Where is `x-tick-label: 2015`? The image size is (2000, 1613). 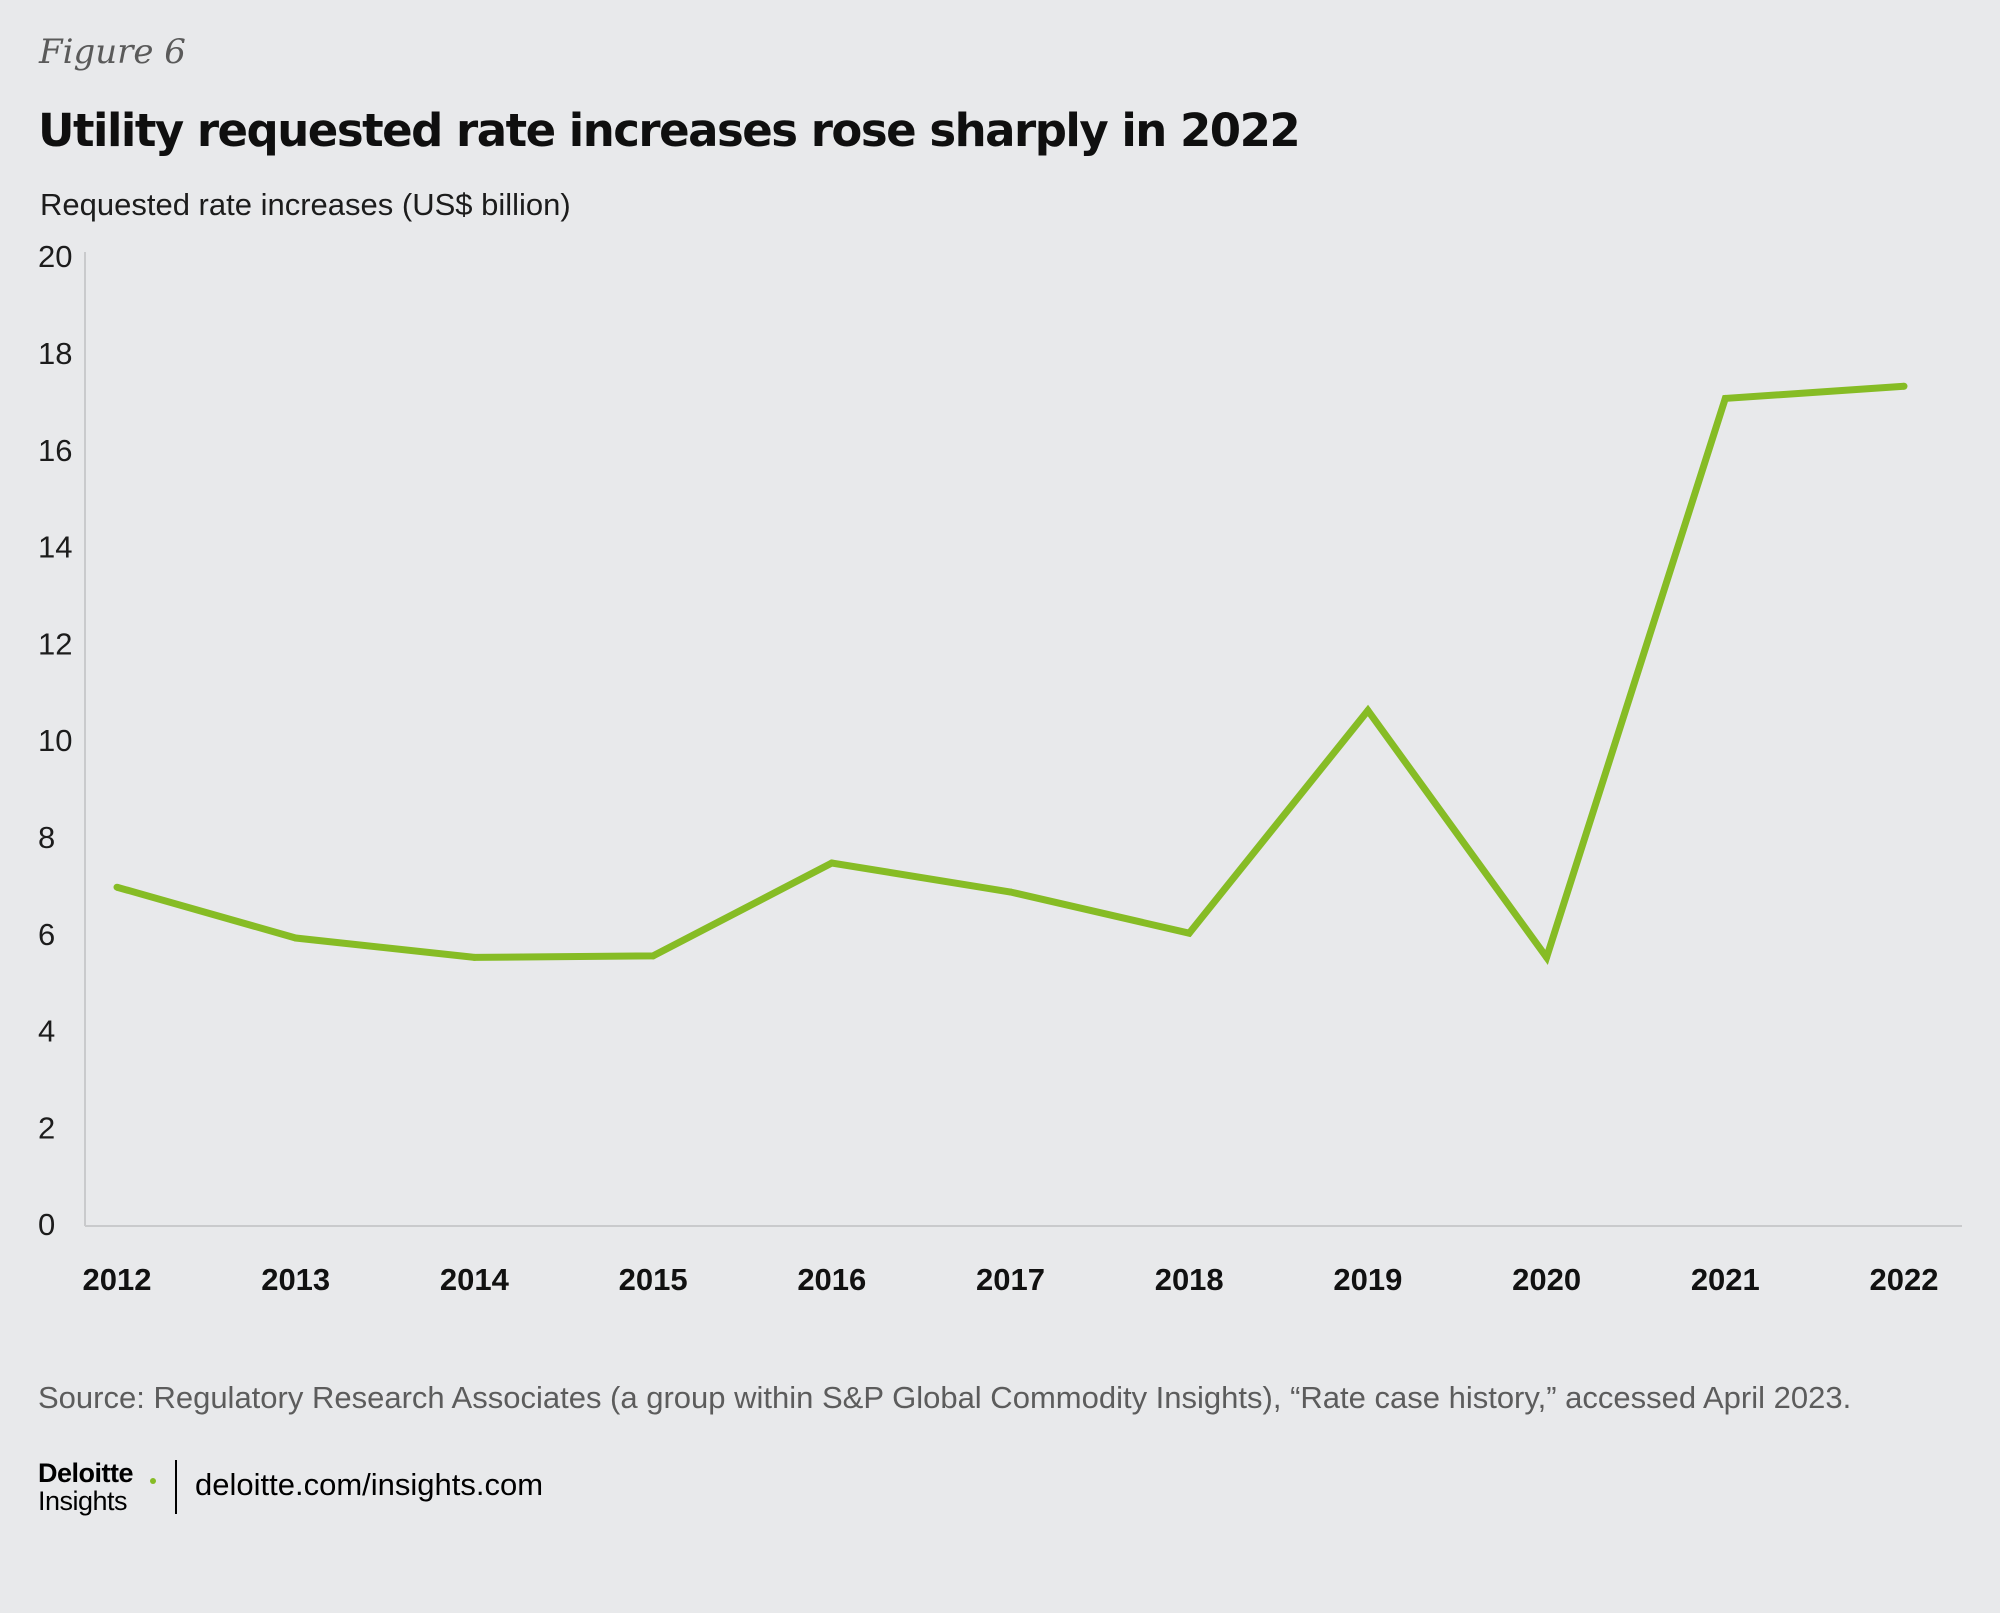 x-tick-label: 2015 is located at coordinates (653, 1279).